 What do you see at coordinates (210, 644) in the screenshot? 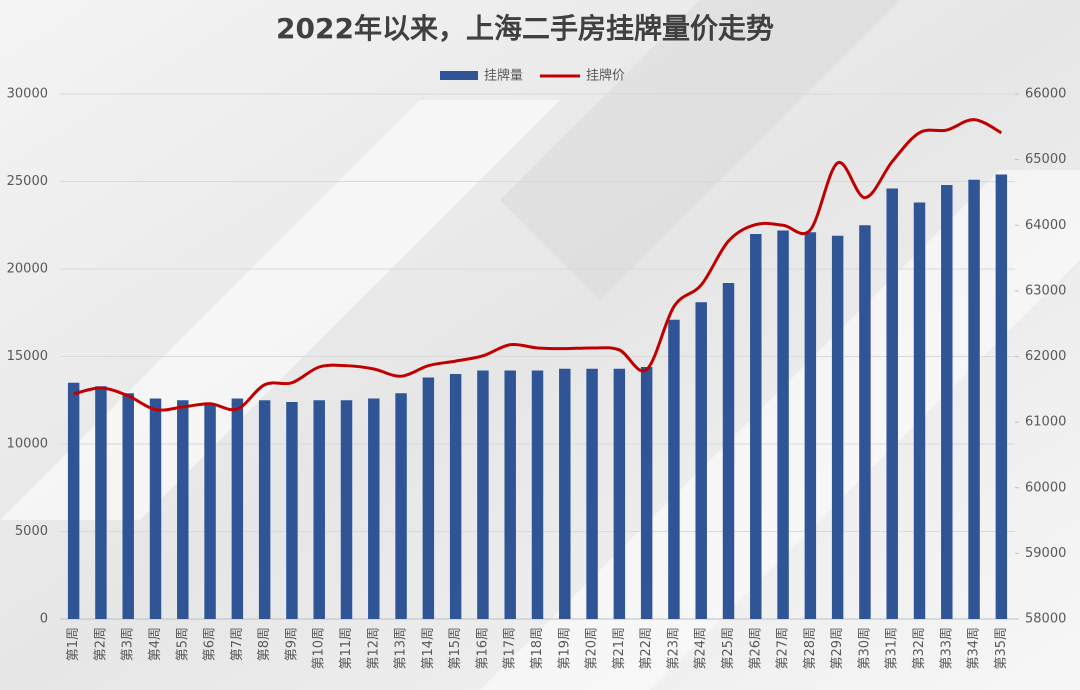
I see `x-tick-label: 第6周` at bounding box center [210, 644].